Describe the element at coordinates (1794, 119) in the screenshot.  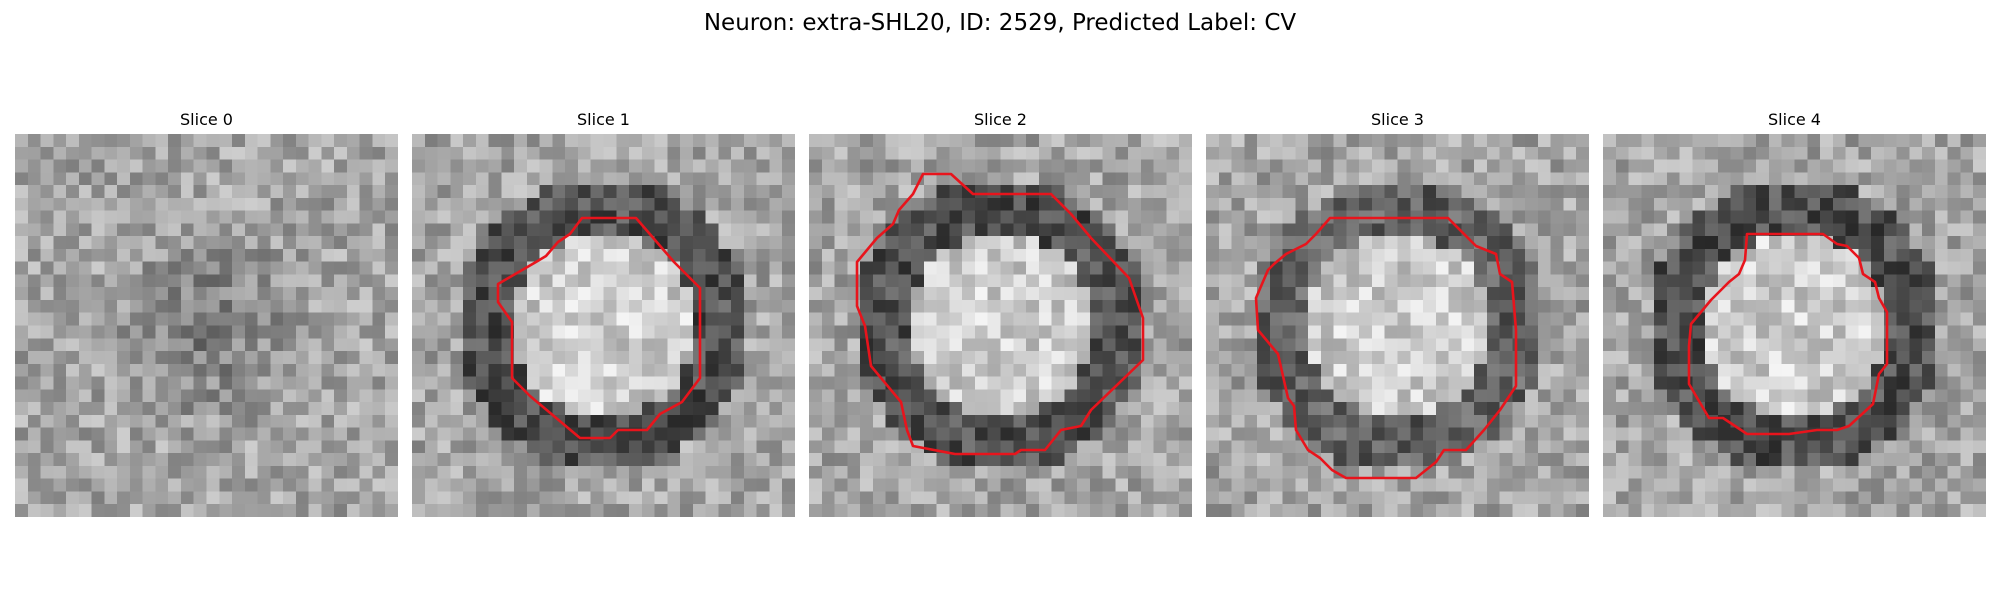
I see `slice-title-4: Slice 4` at that location.